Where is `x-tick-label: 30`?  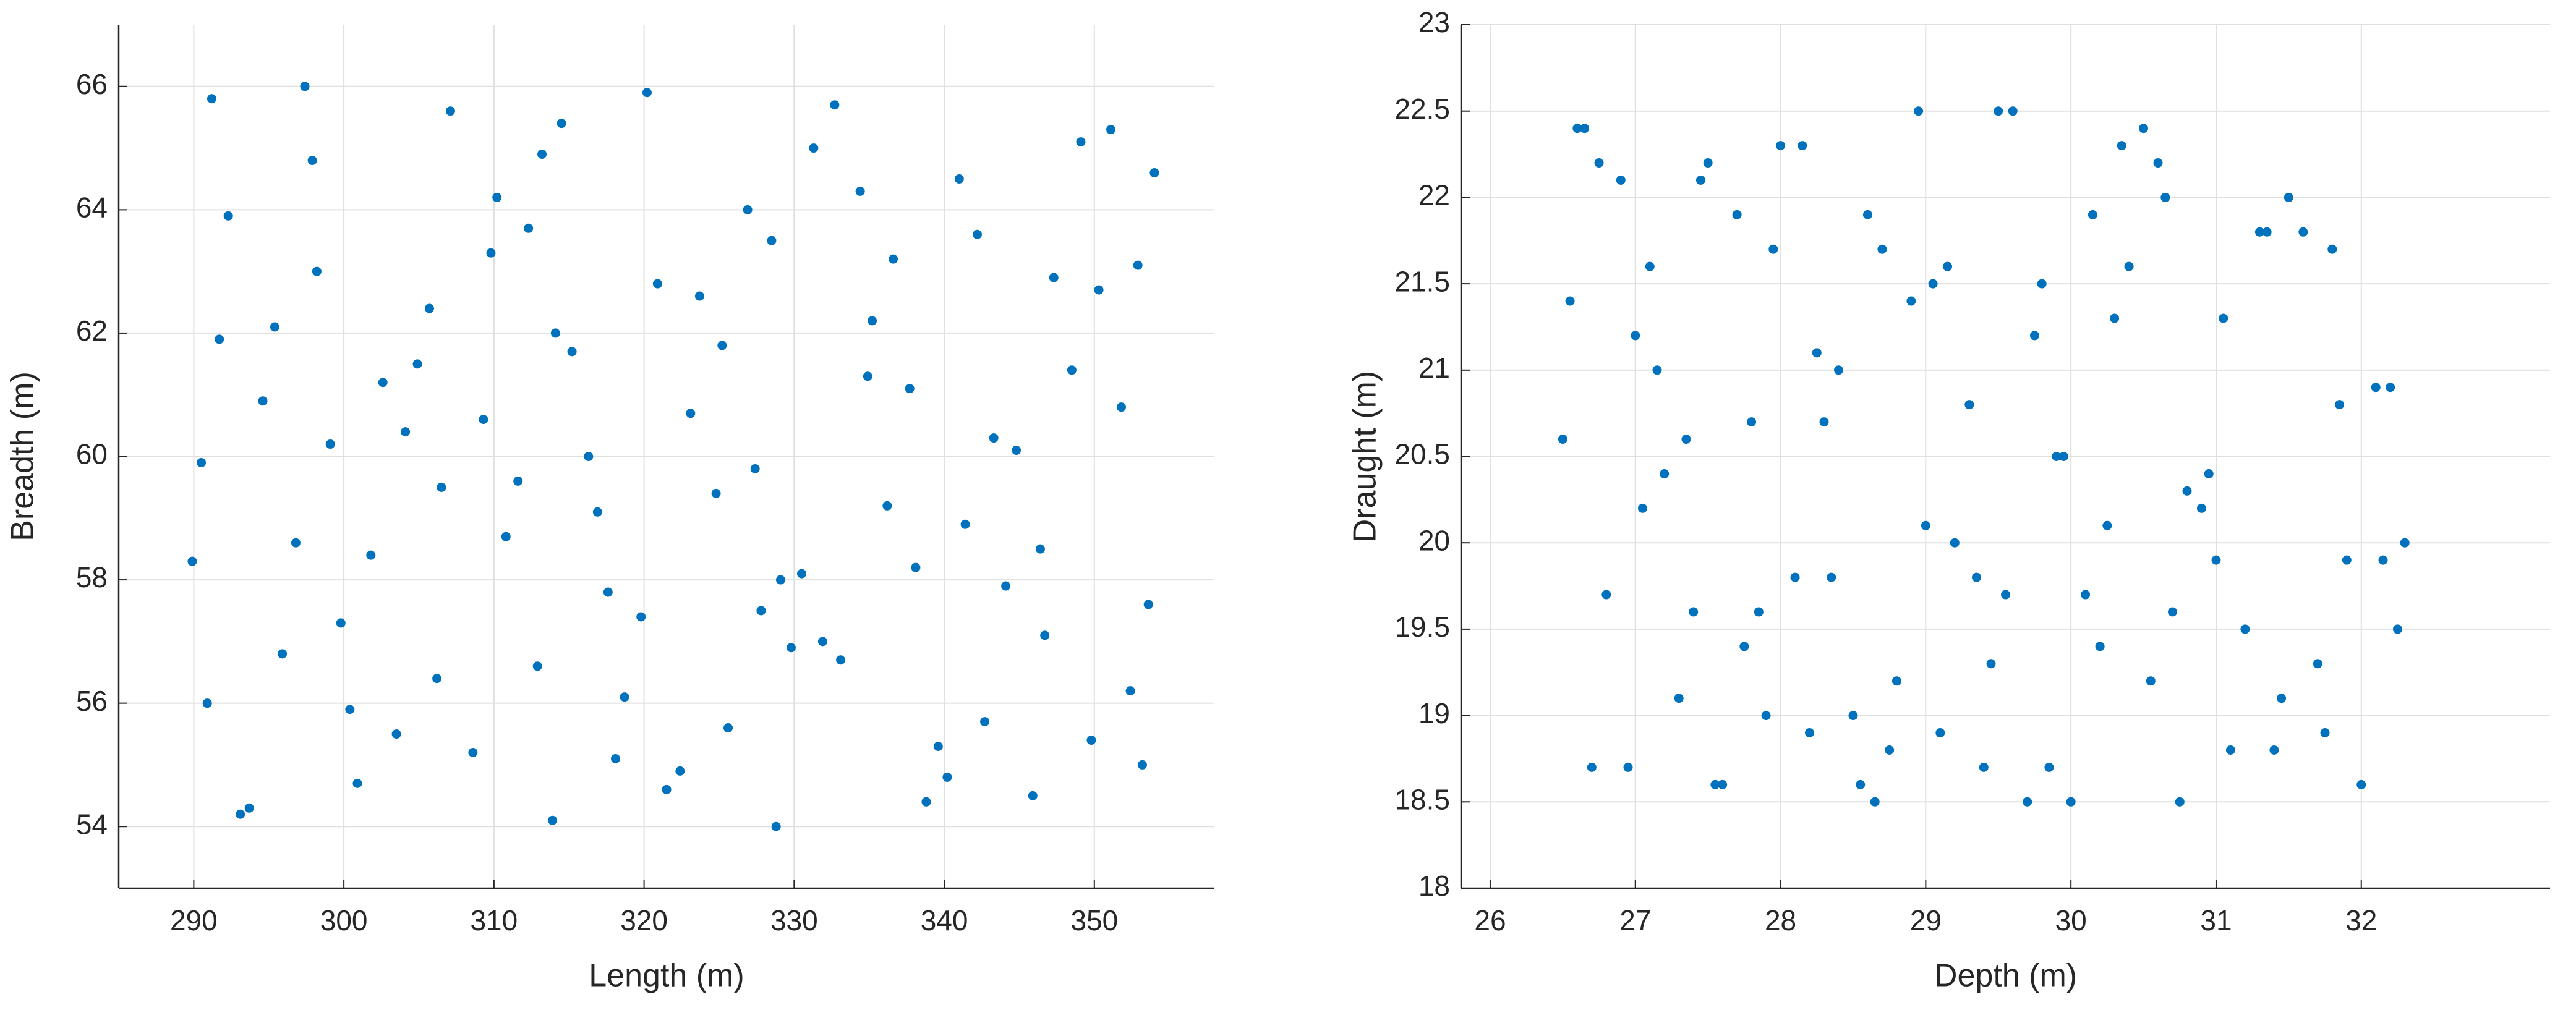
x-tick-label: 30 is located at coordinates (2071, 920).